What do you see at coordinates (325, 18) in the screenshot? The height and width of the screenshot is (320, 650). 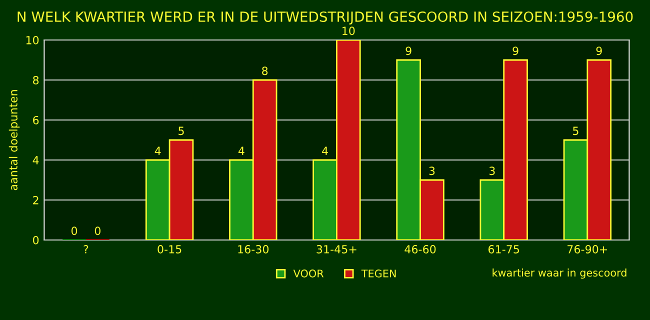 I see `chart-title: N WELK KWARTIER WERD ER IN DE UITWEDSTRIJDEN GESCOORD IN SEIZOEN:1959-1960` at bounding box center [325, 18].